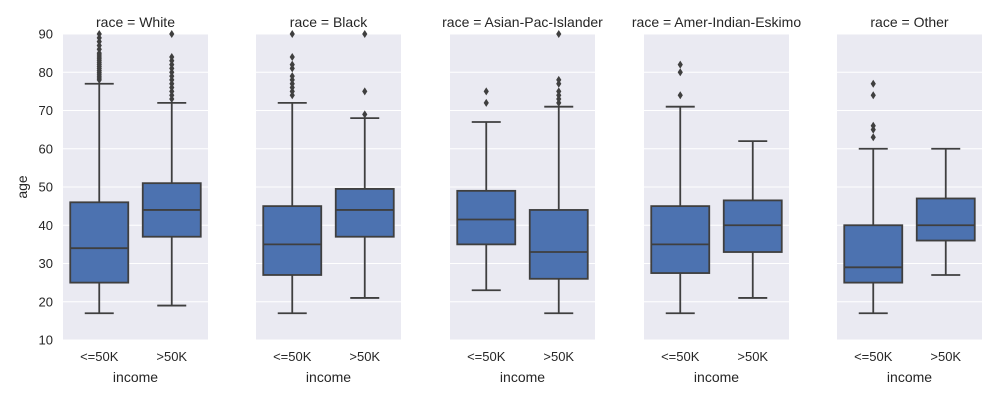  What do you see at coordinates (328, 199) in the screenshot?
I see `facet-panel: race = Black <=50K >50K income` at bounding box center [328, 199].